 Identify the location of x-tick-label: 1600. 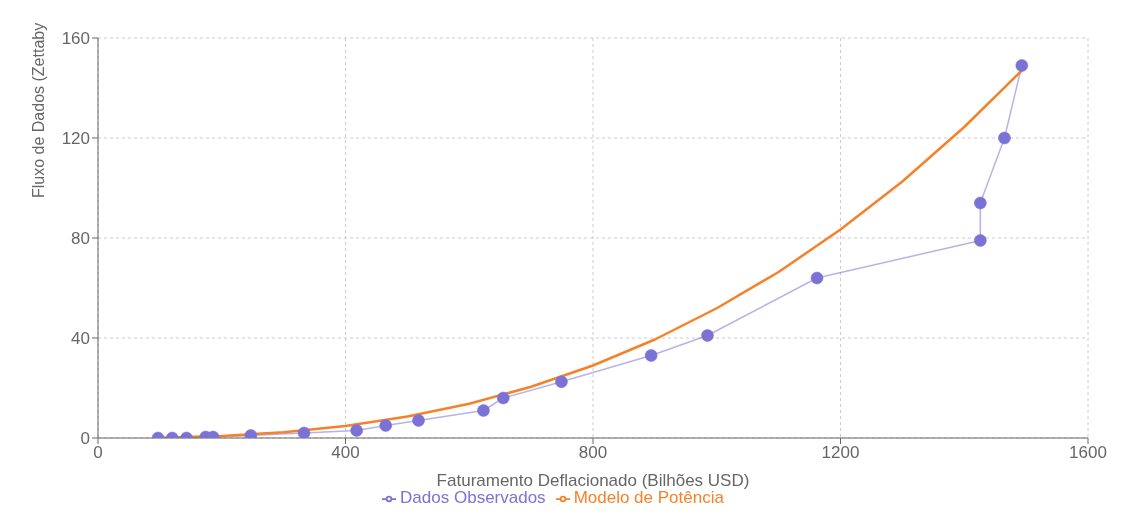
(1088, 453).